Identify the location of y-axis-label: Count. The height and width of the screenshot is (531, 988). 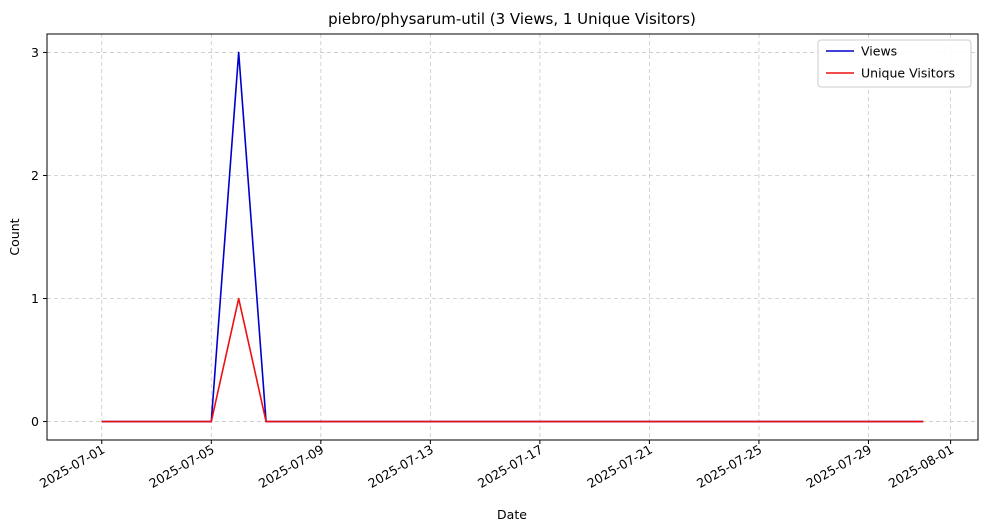
(14, 236).